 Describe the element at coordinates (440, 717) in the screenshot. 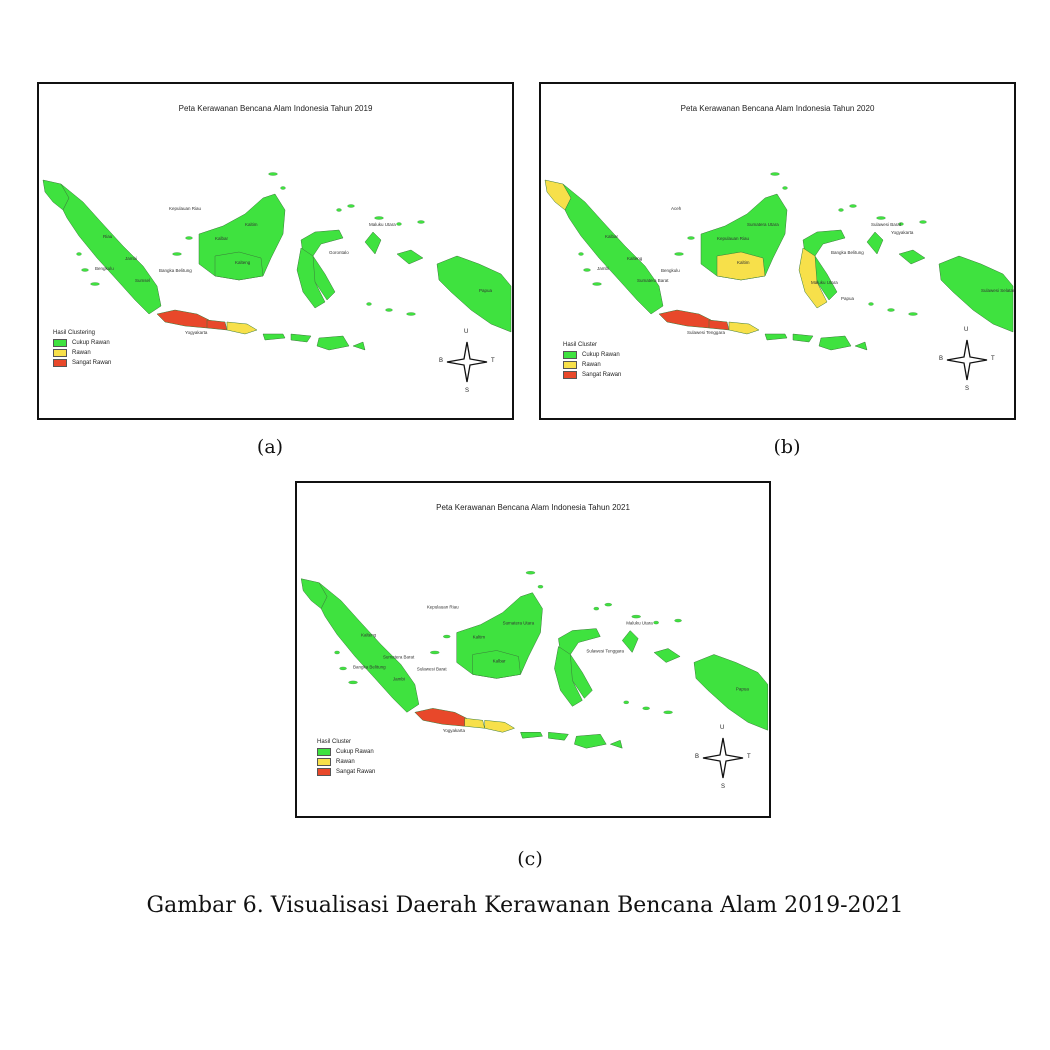

I see `region-java-west` at that location.